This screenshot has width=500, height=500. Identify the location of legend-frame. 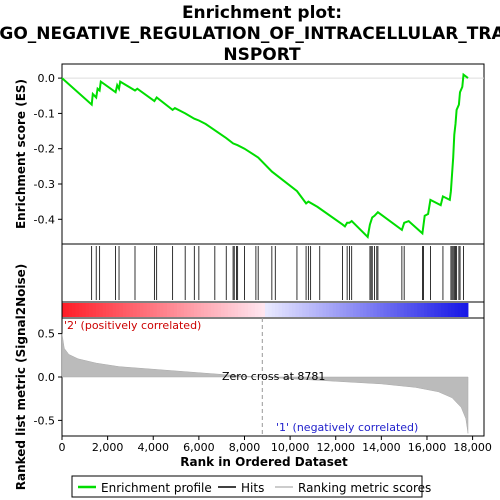
(247, 486).